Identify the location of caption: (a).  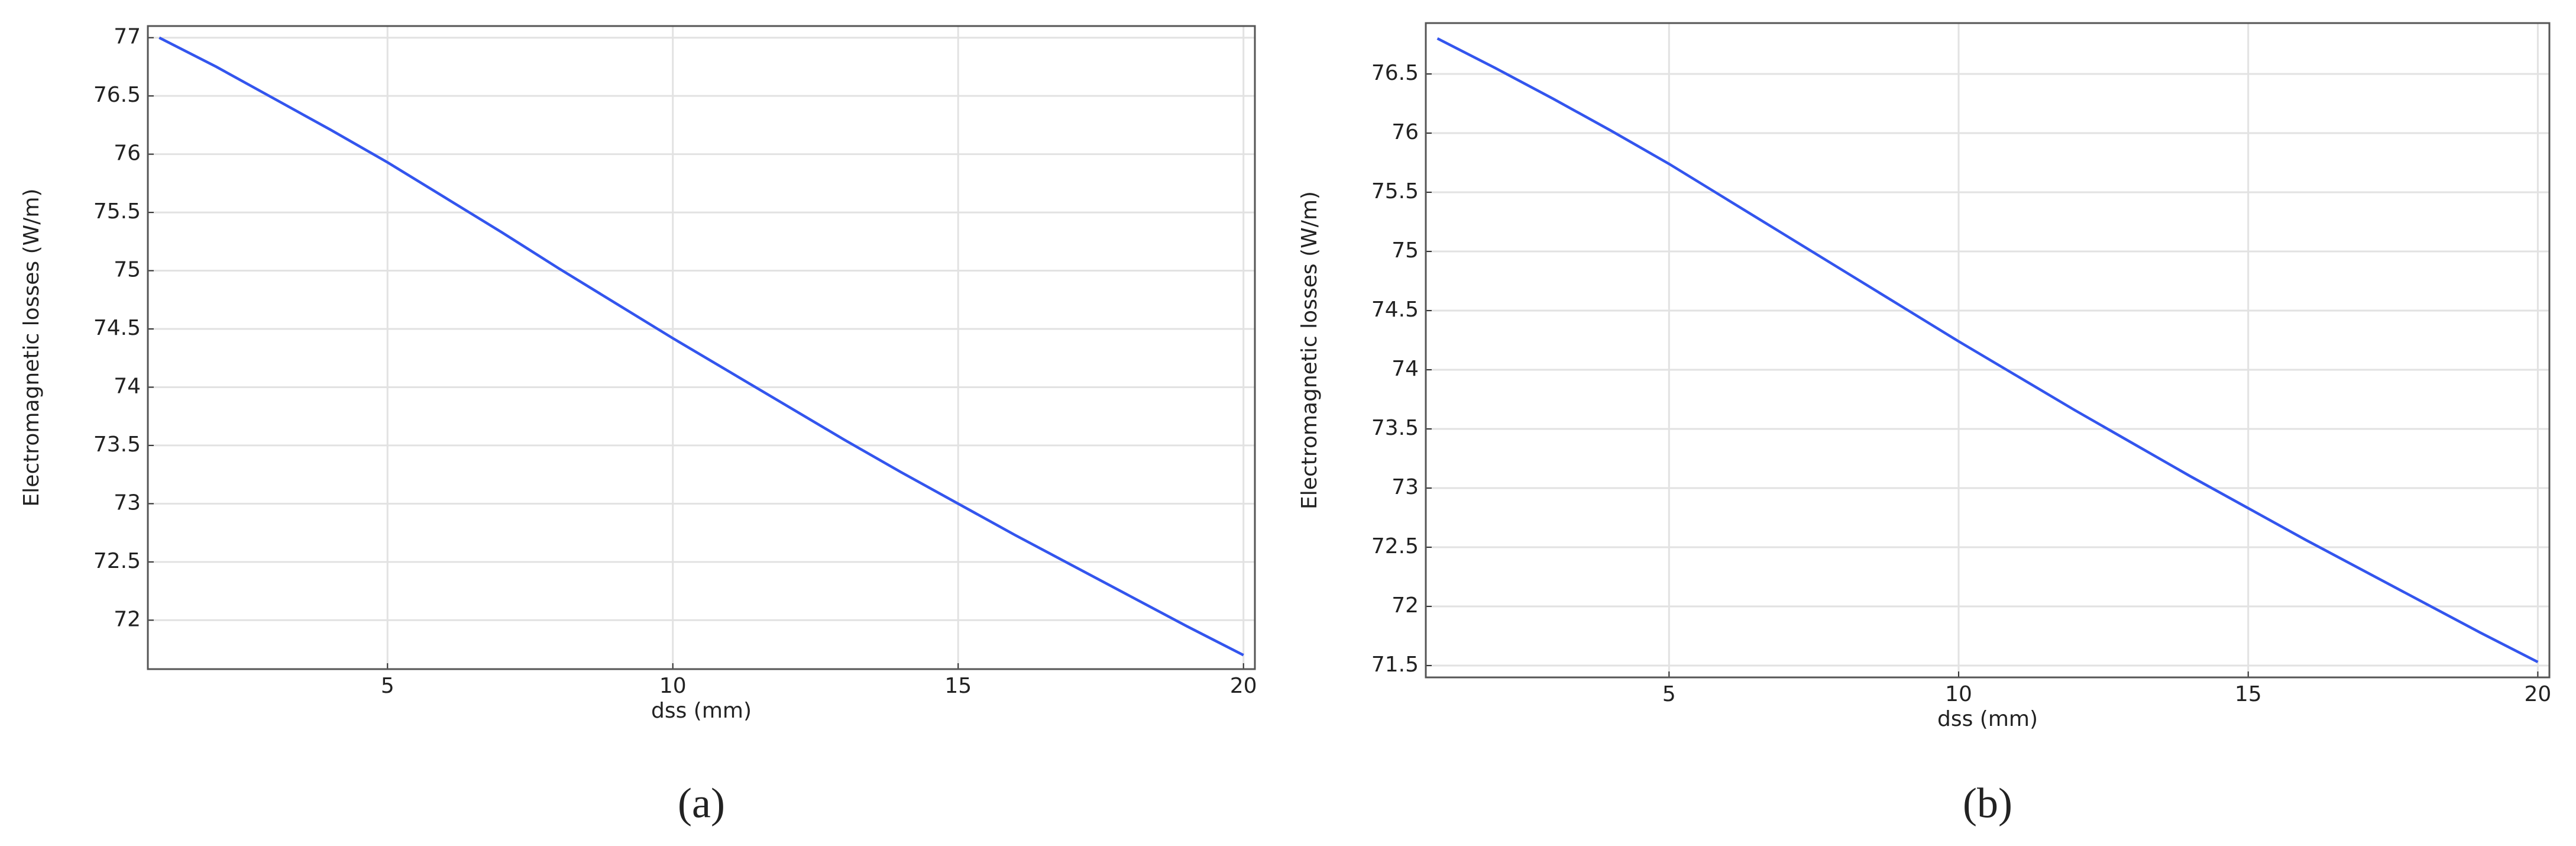
(702, 803).